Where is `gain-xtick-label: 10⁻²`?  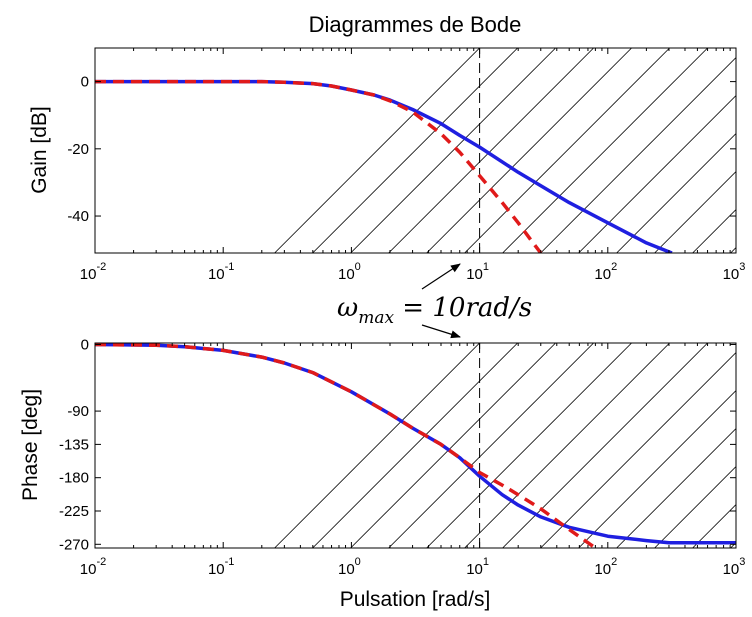 gain-xtick-label: 10⁻² is located at coordinates (93, 272).